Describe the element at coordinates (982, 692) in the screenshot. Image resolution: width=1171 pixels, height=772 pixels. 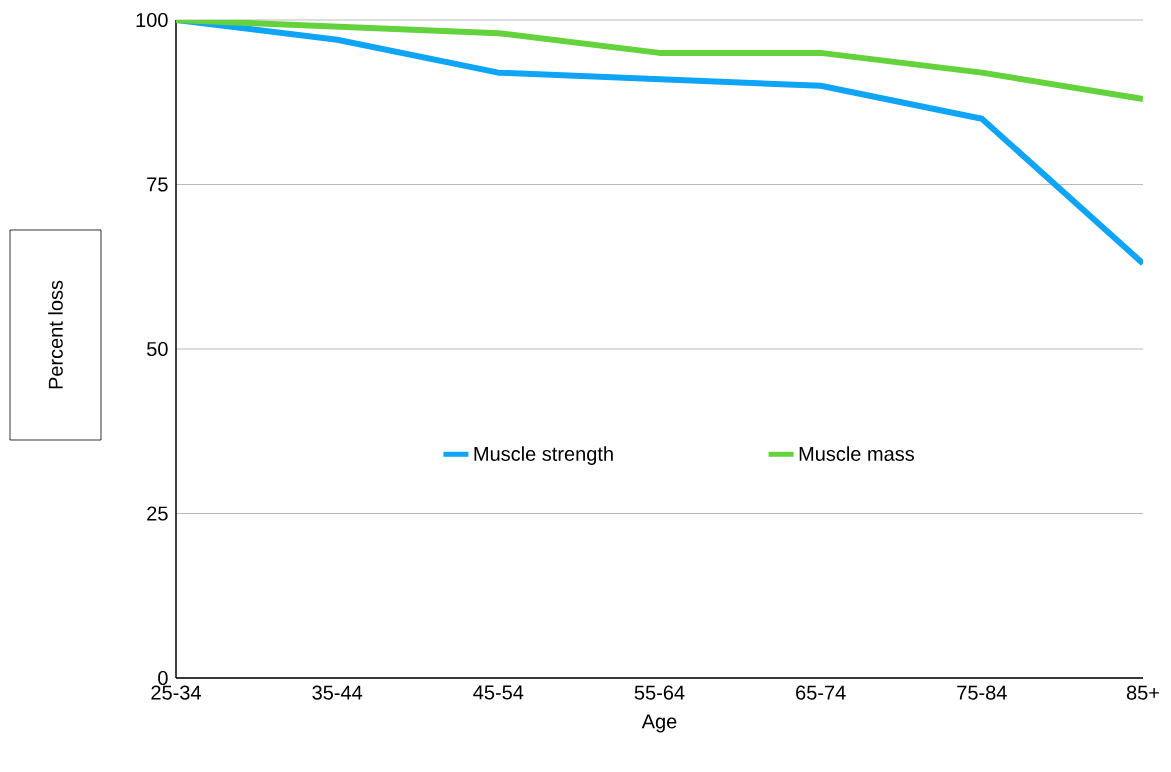
I see `x-tick-label: 75-84` at that location.